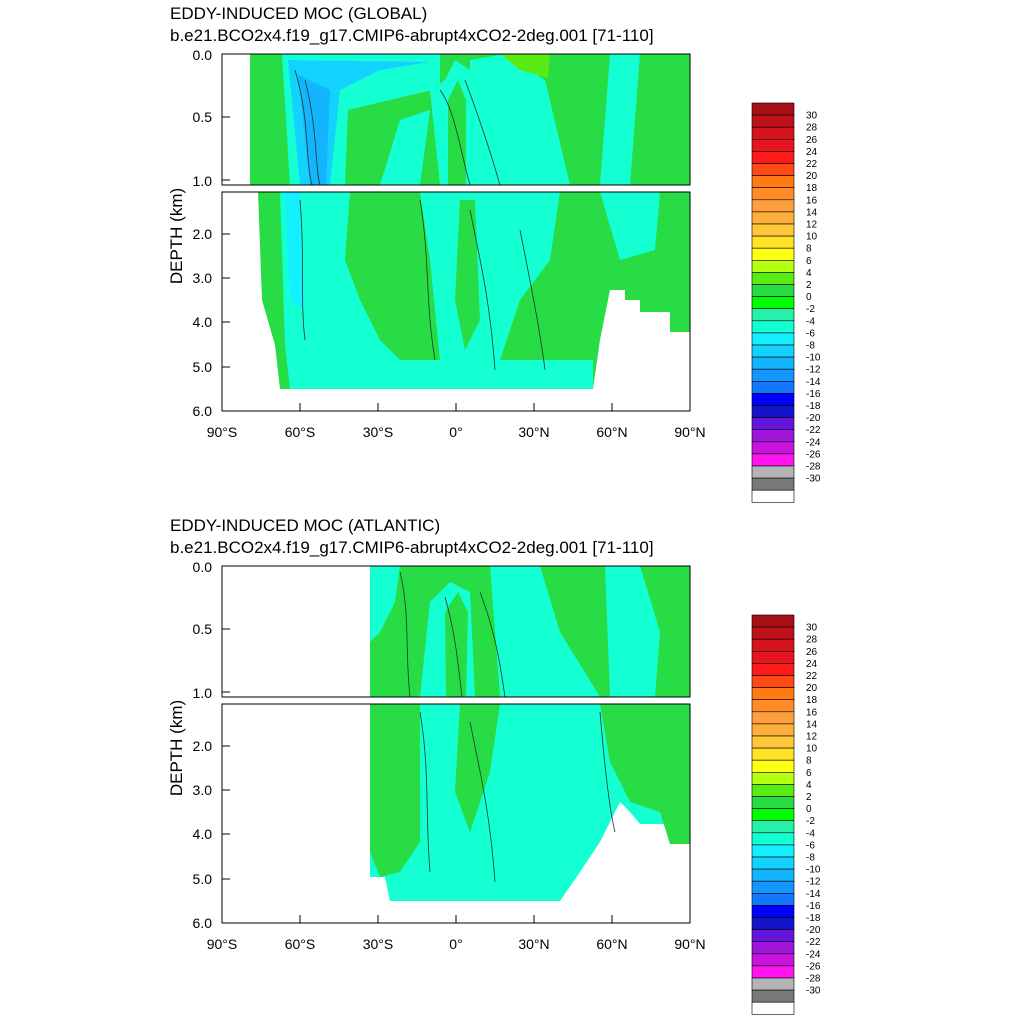 Image resolution: width=1024 pixels, height=1024 pixels. Describe the element at coordinates (203, 55) in the screenshot. I see `y-tick-label: 0.0` at that location.